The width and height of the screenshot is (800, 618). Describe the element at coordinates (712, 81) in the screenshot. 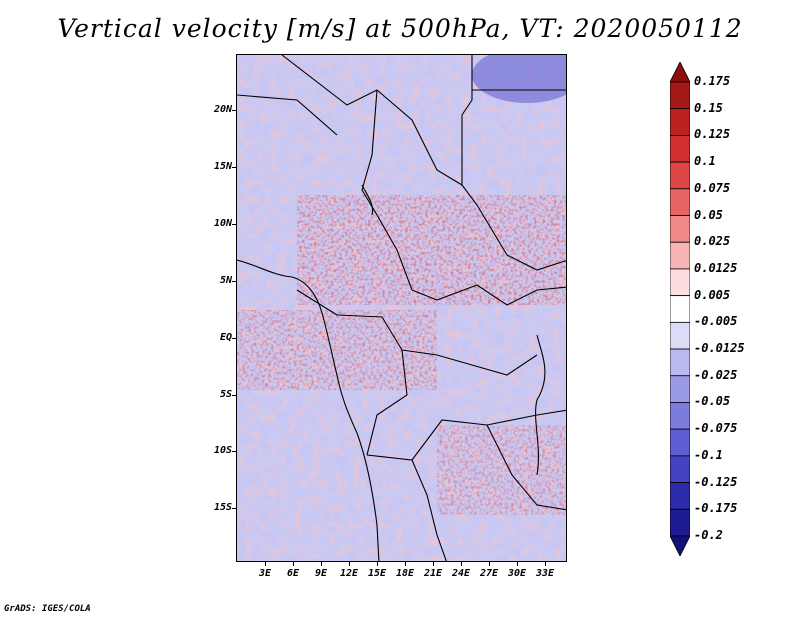

I see `colorbar-label: 0.175` at that location.